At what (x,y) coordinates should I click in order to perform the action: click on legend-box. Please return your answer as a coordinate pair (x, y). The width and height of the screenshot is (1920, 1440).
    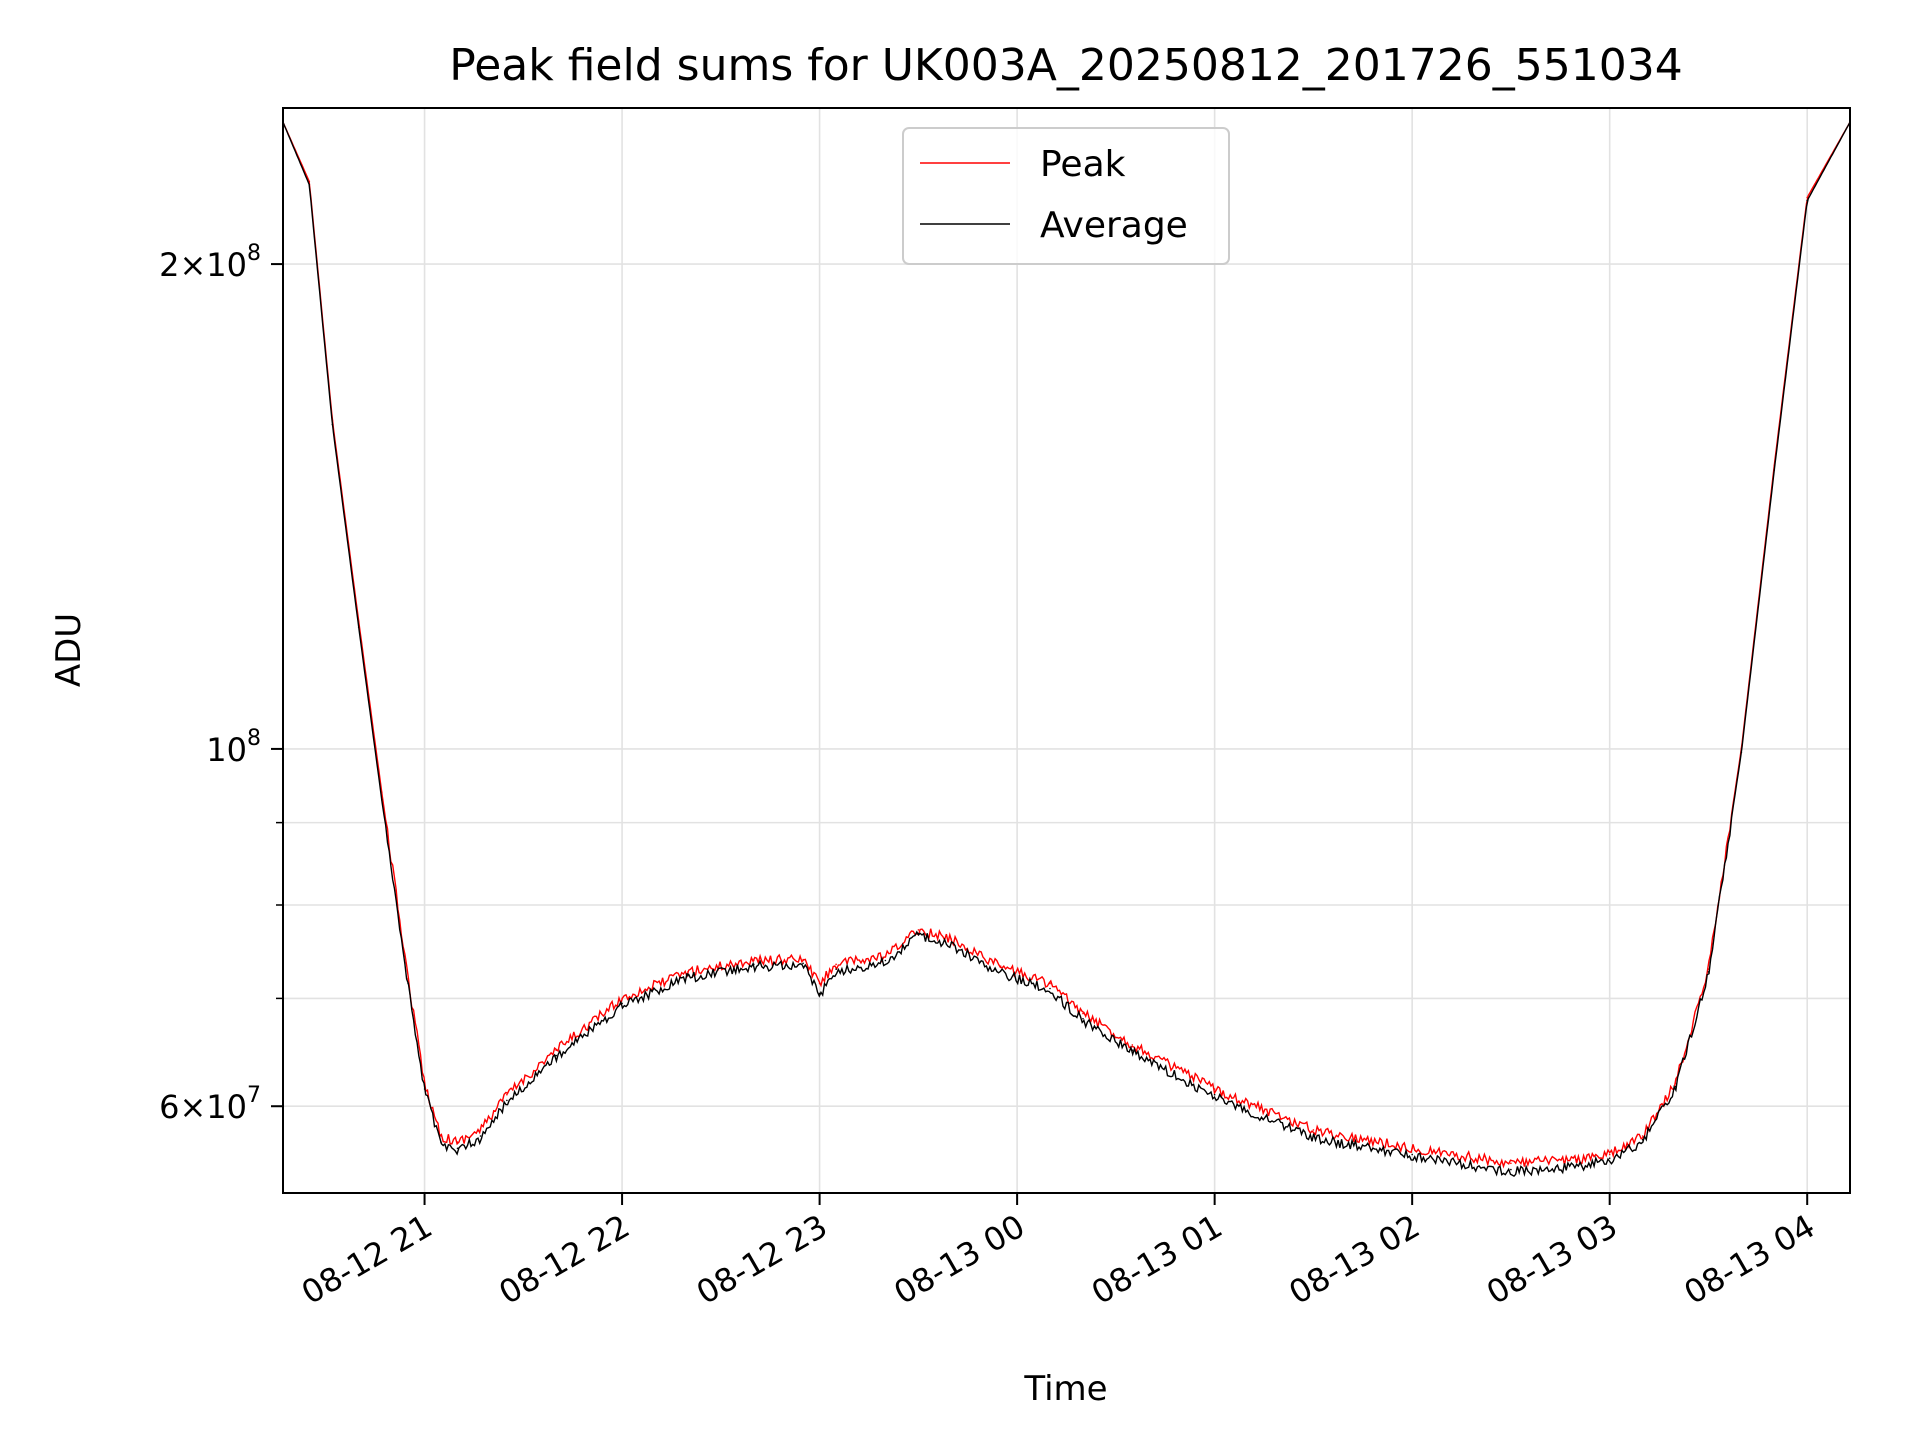
    Looking at the image, I should click on (1066, 196).